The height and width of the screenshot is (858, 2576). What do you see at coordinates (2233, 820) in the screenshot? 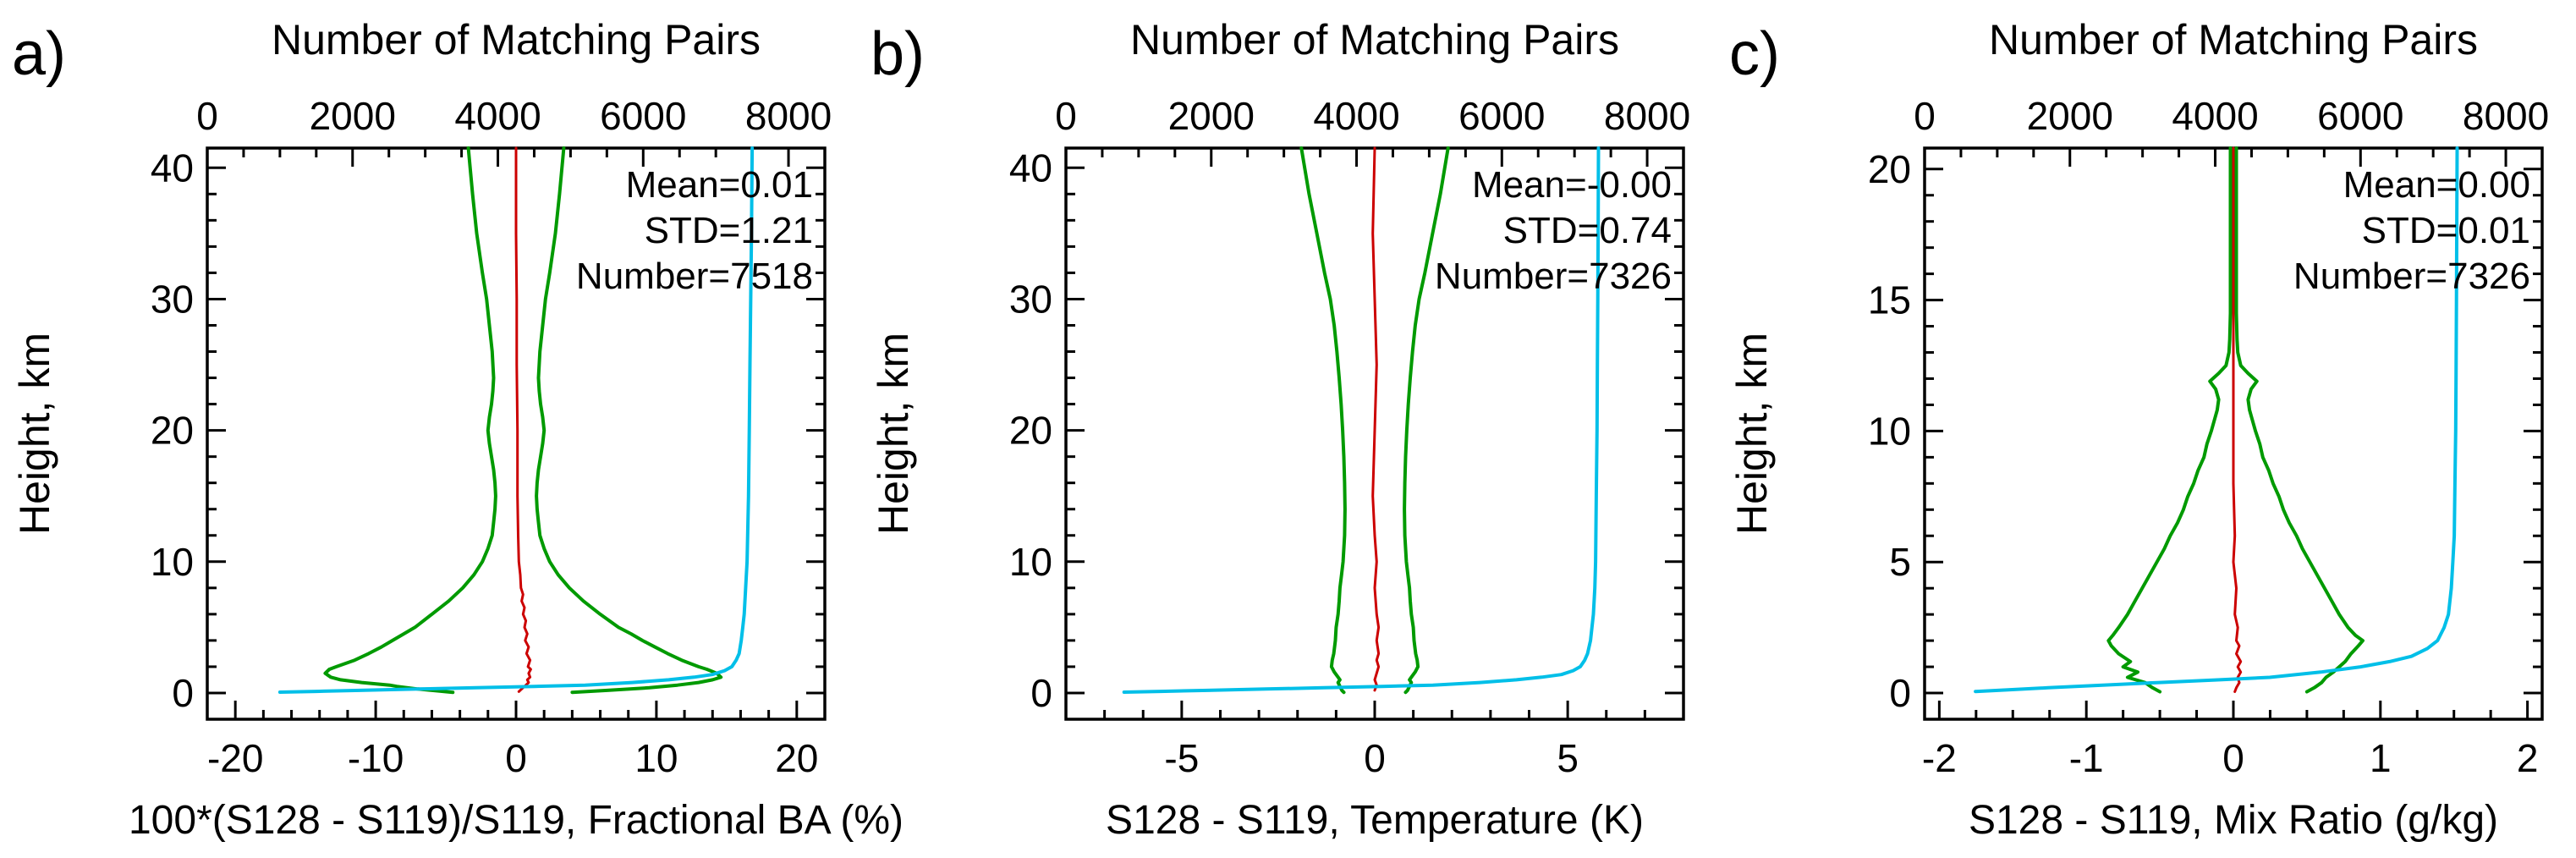
I see `x-axis-title: S128 - S119, Mix Ratio (g/kg)` at bounding box center [2233, 820].